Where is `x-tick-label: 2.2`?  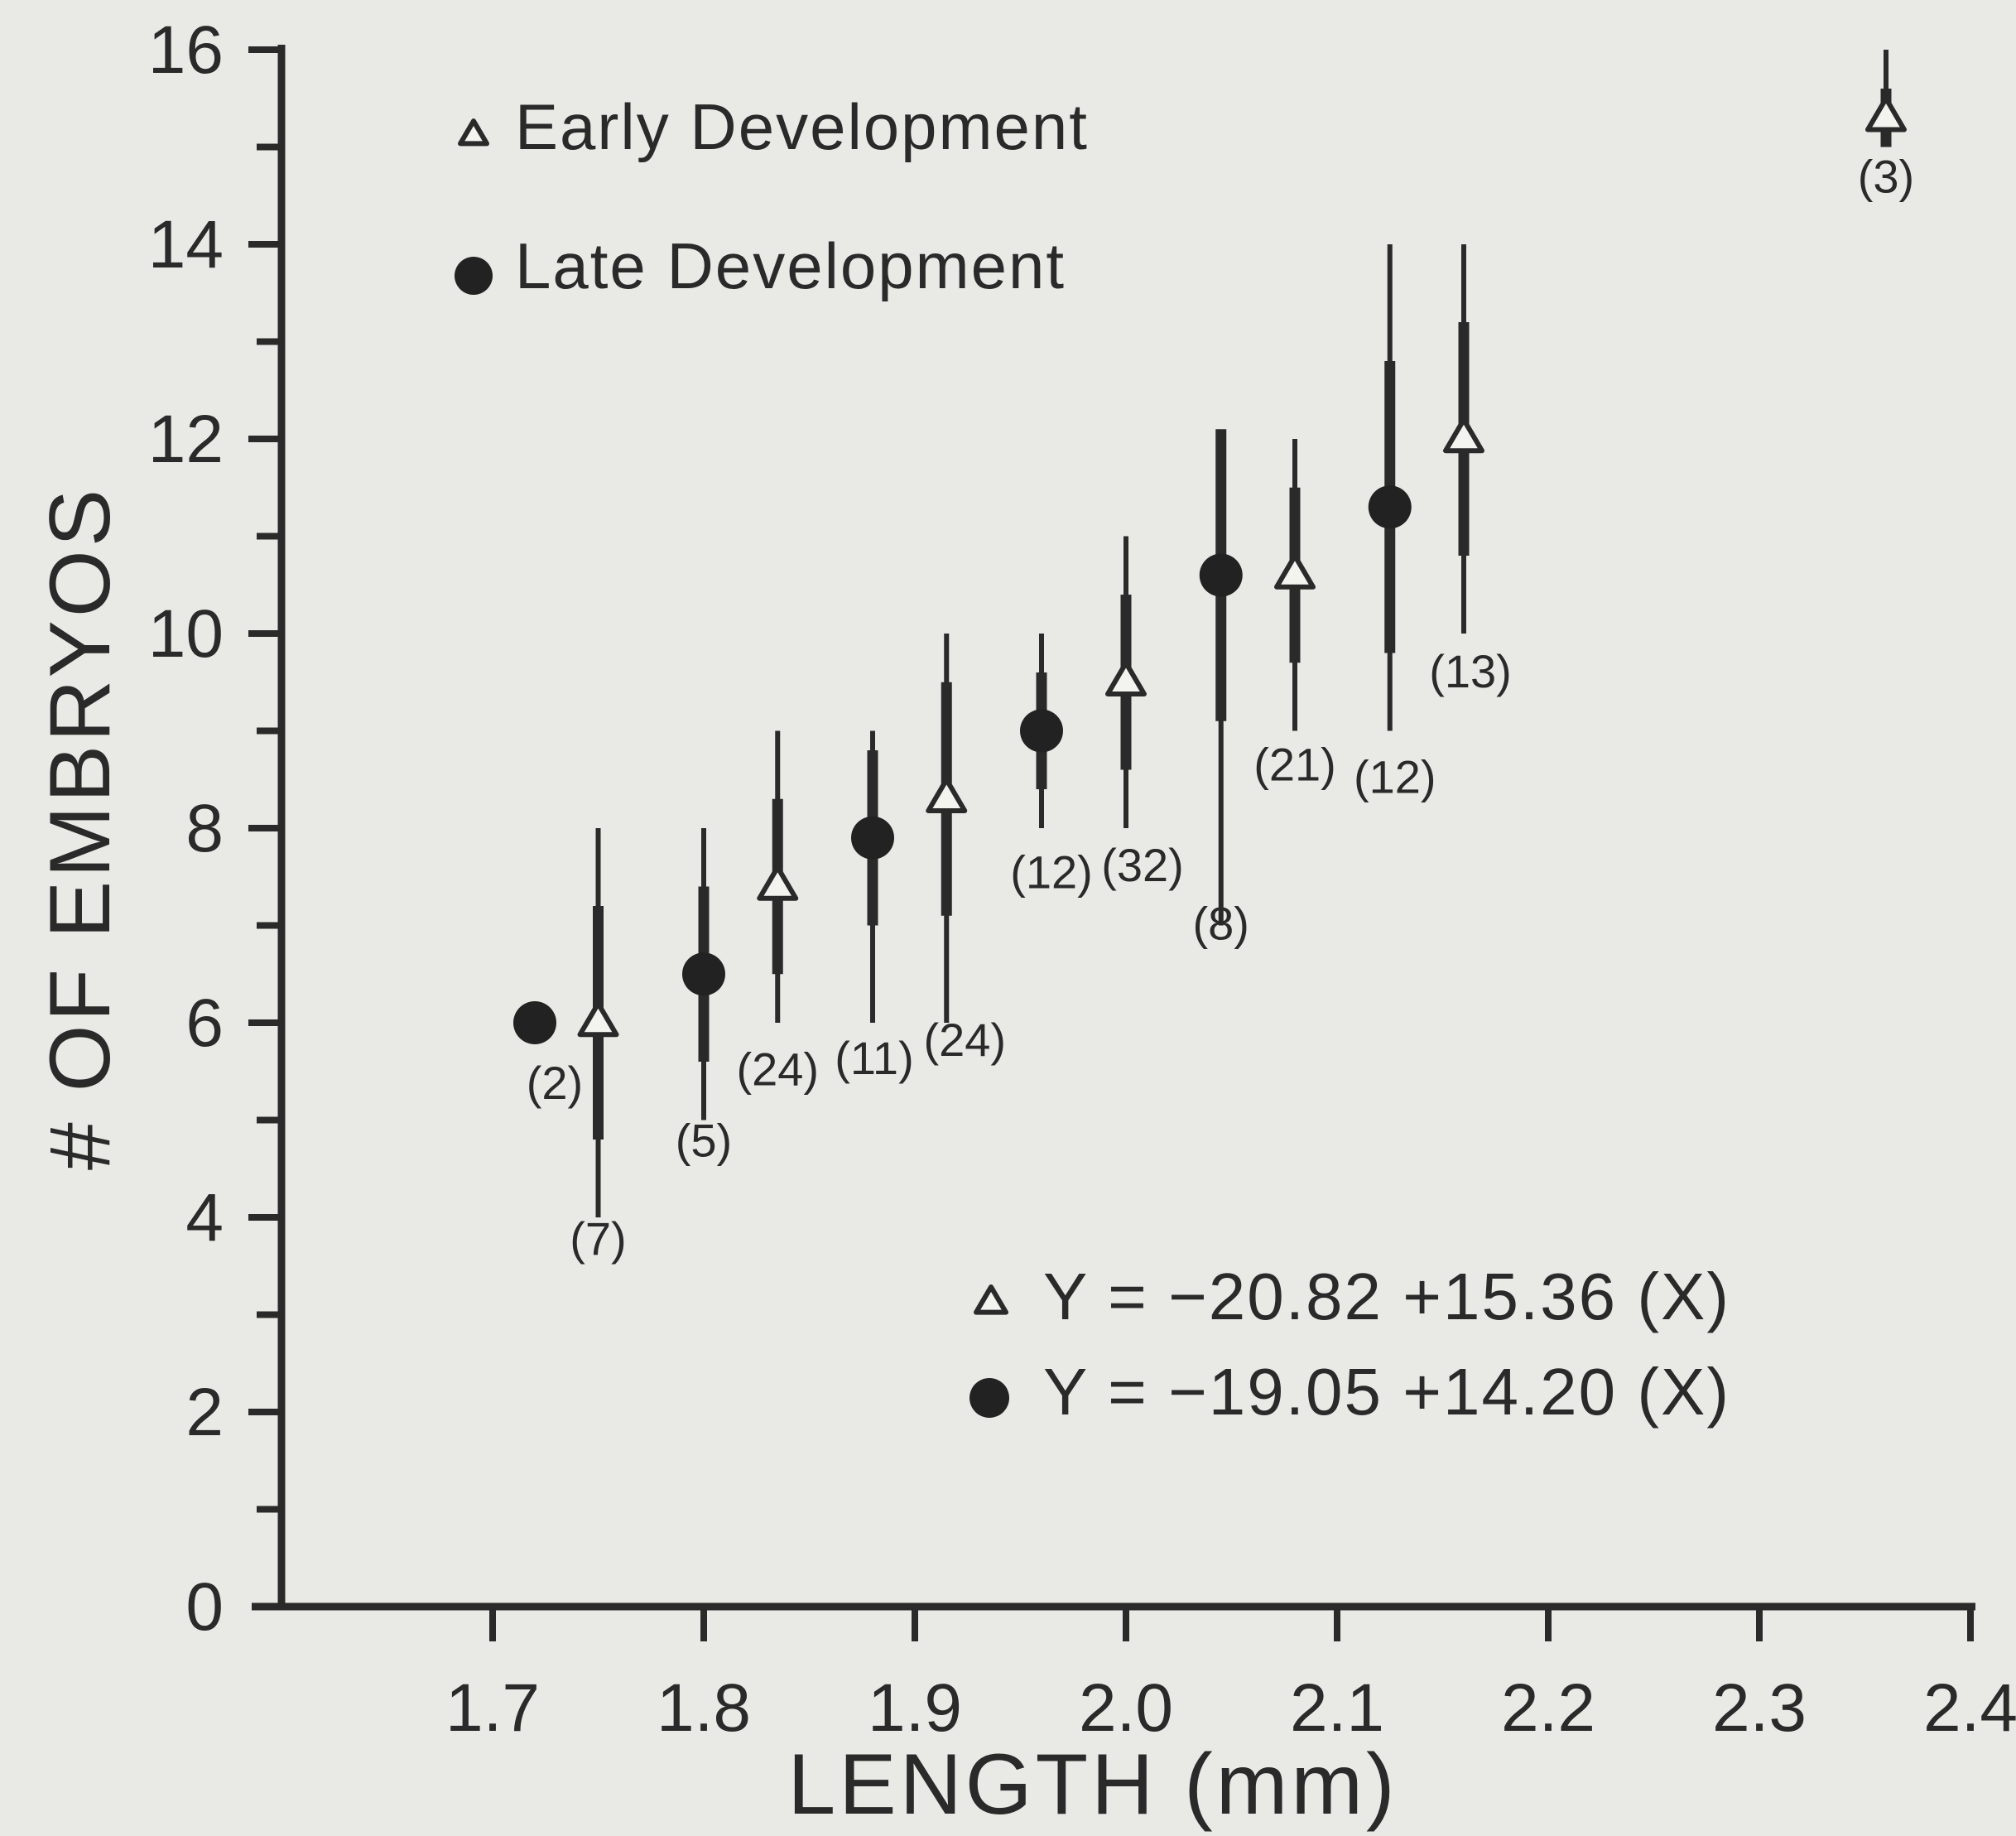
x-tick-label: 2.2 is located at coordinates (1548, 1708).